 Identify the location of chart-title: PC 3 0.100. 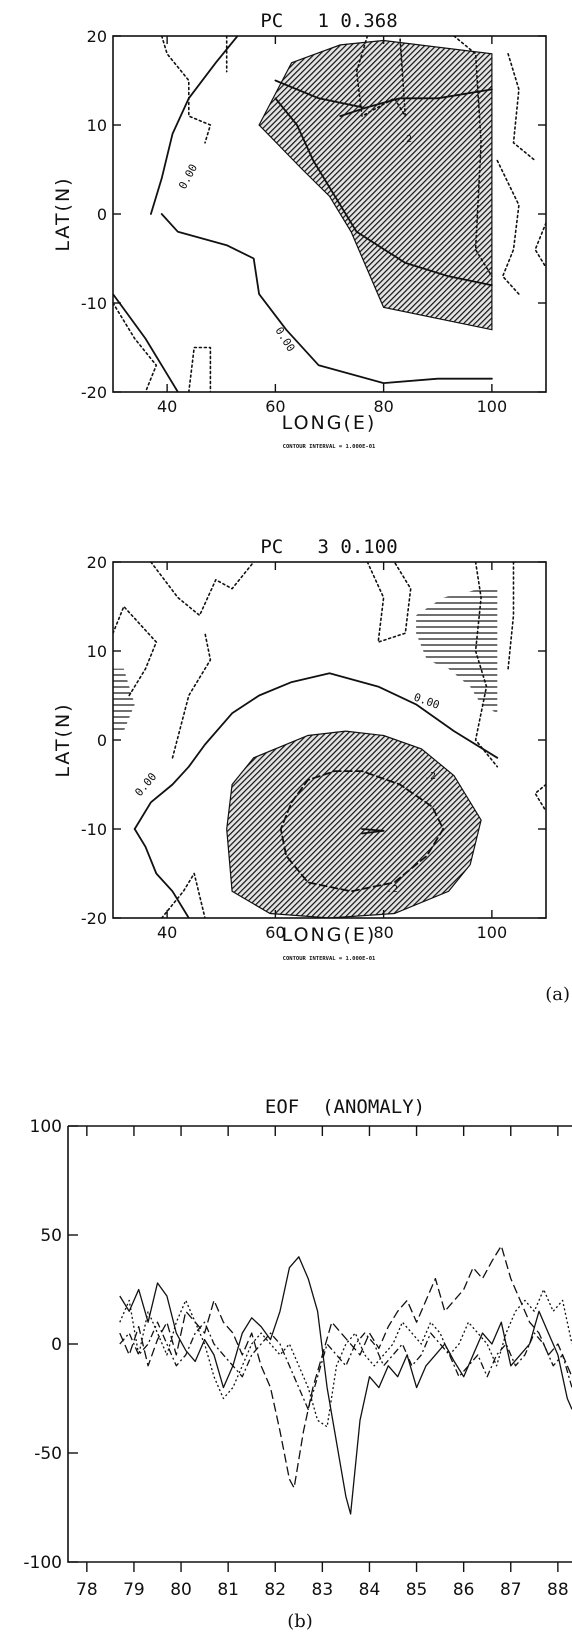
(328, 547).